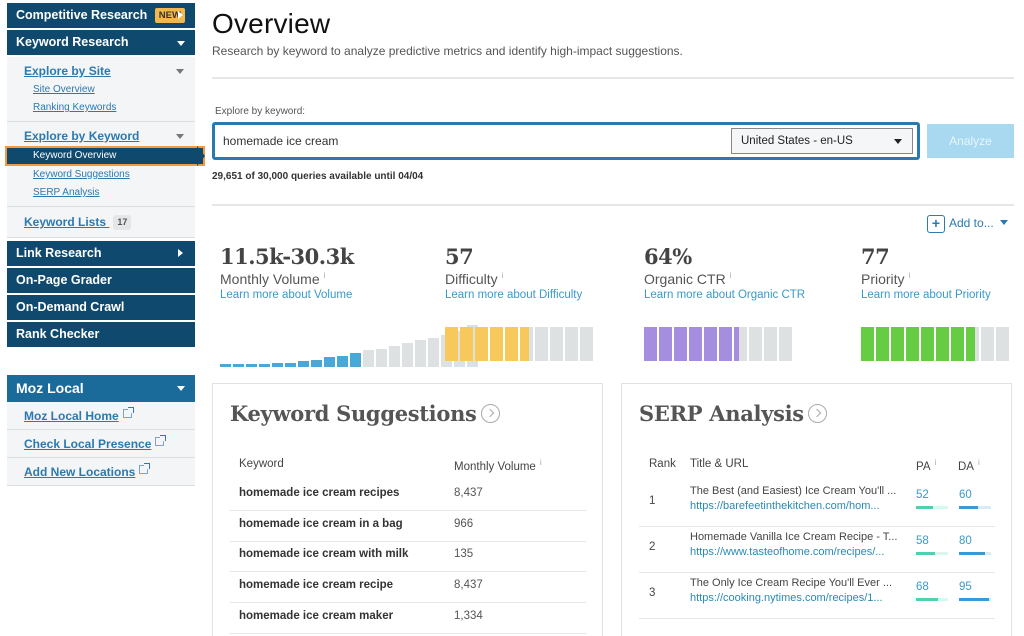 This screenshot has height=636, width=1024. Describe the element at coordinates (101, 71) in the screenshot. I see `explore-by-site-link: Explore by Site` at that location.